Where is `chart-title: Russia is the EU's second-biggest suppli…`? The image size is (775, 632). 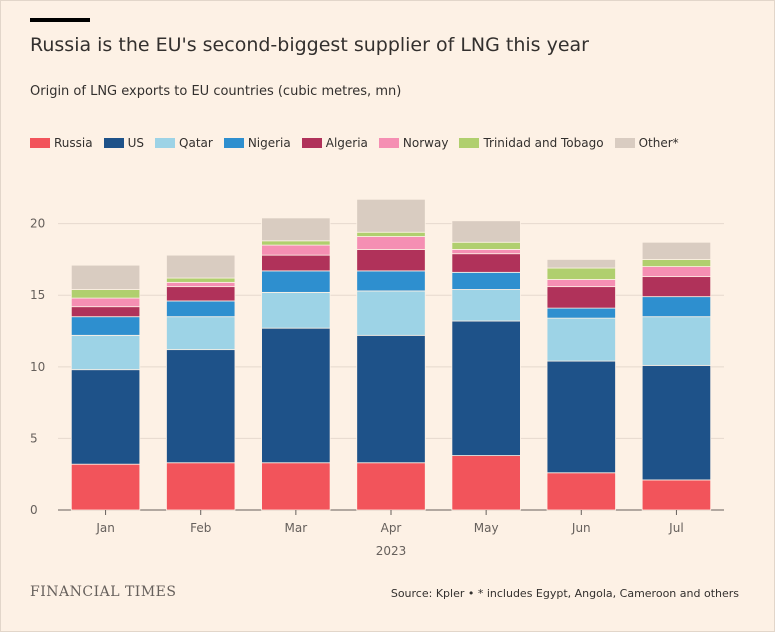
chart-title: Russia is the EU's second-biggest suppli… is located at coordinates (309, 45).